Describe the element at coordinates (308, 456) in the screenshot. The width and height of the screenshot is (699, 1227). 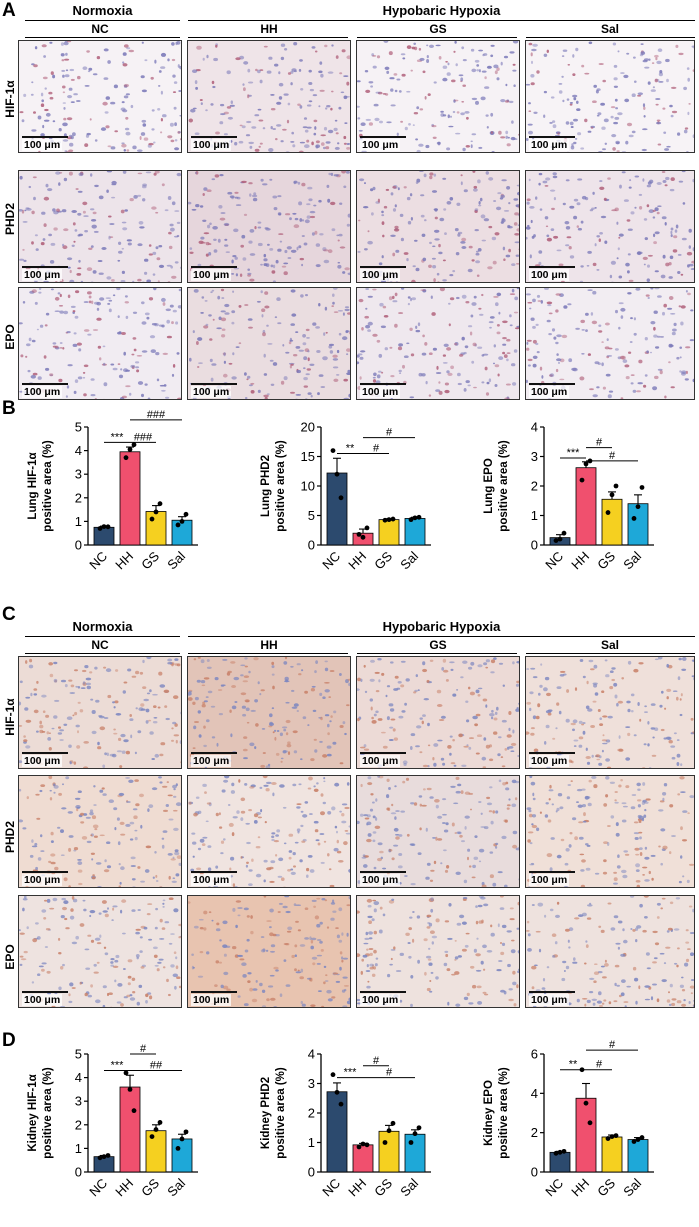
I see `y-tick-label: 15` at that location.